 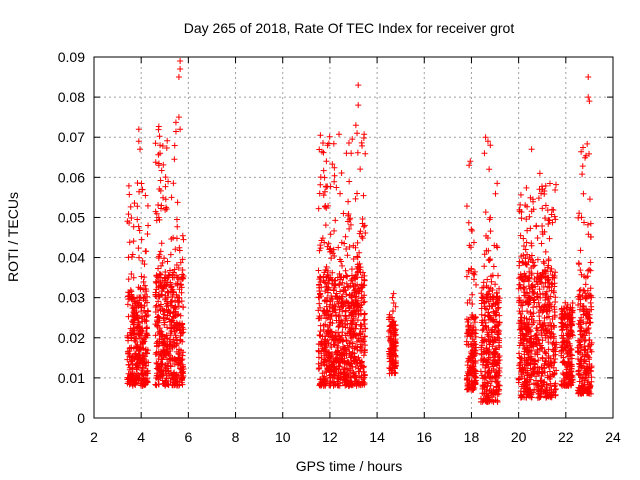 I want to click on y-tick-label: 0.04, so click(x=71, y=258).